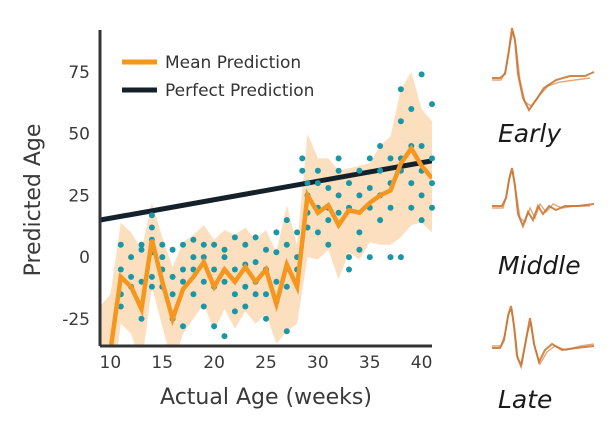 Image resolution: width=616 pixels, height=436 pixels. I want to click on legend-label-perfect: Perfect Prediction, so click(239, 91).